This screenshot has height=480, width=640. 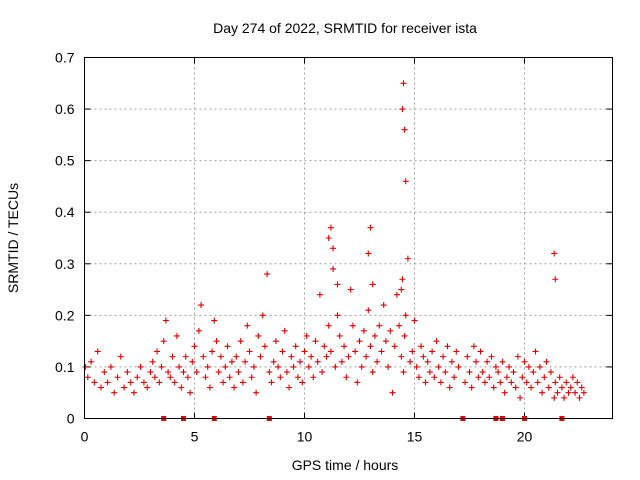 What do you see at coordinates (65, 161) in the screenshot?
I see `y-tick-label: 0.5` at bounding box center [65, 161].